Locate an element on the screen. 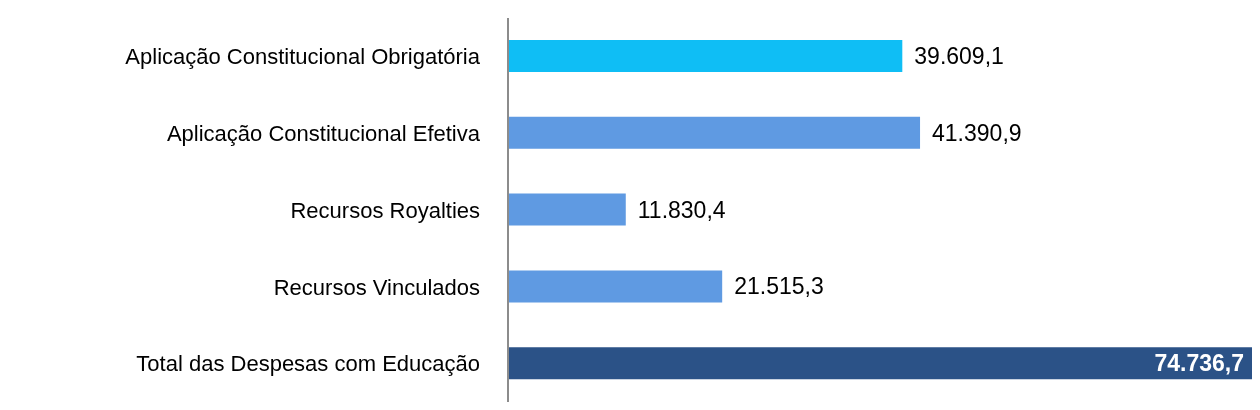 Image resolution: width=1260 pixels, height=410 pixels. y-tick-label: Aplicação Constitucional Efetiva is located at coordinates (323, 134).